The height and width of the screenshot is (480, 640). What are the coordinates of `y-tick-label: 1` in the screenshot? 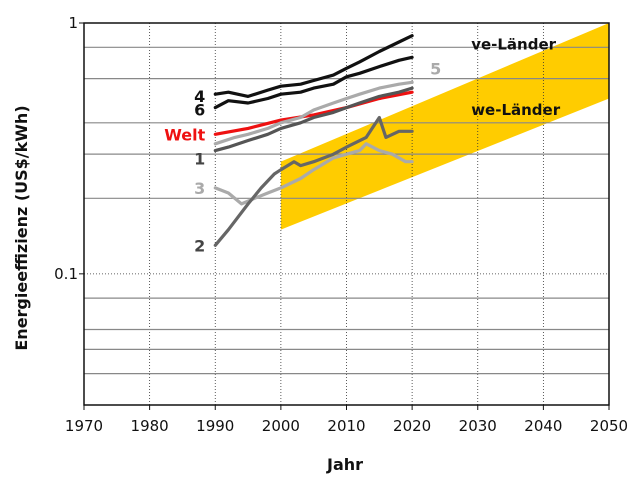 It's located at (73, 23).